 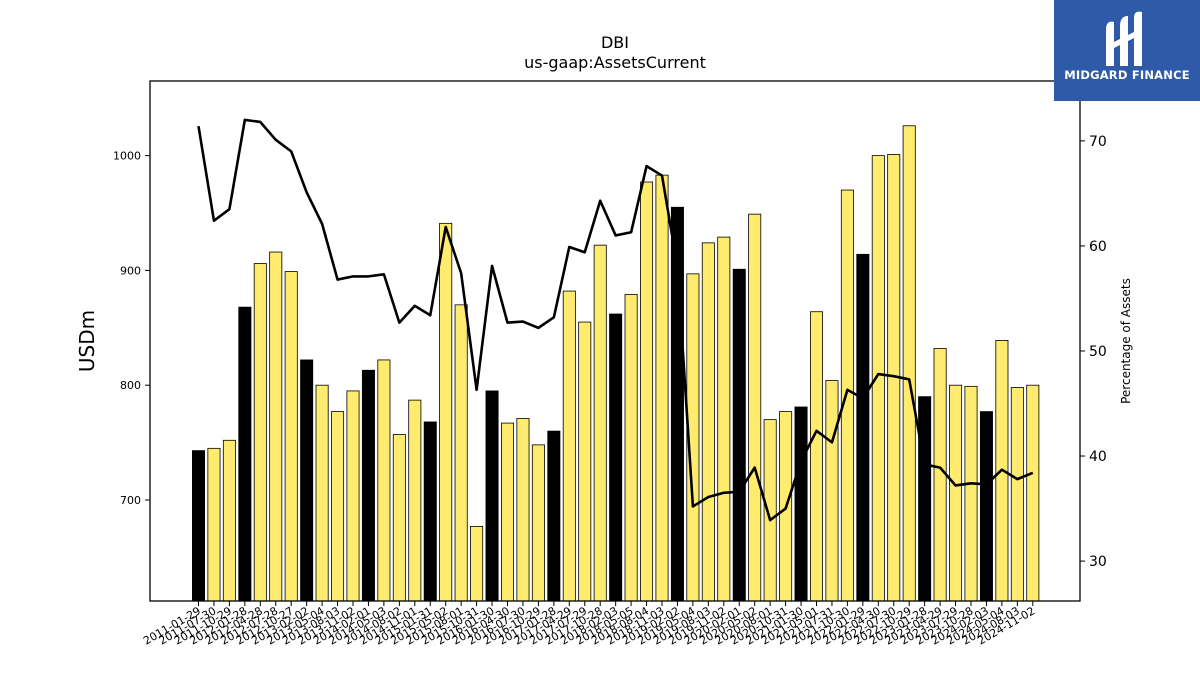 What do you see at coordinates (131, 328) in the screenshot?
I see `y-axis-left: 700 800 900 1000` at bounding box center [131, 328].